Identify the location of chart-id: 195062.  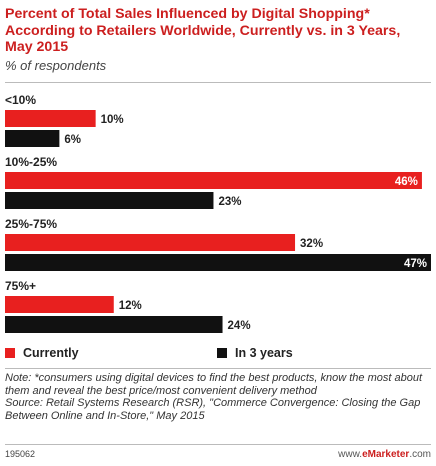
(20, 454).